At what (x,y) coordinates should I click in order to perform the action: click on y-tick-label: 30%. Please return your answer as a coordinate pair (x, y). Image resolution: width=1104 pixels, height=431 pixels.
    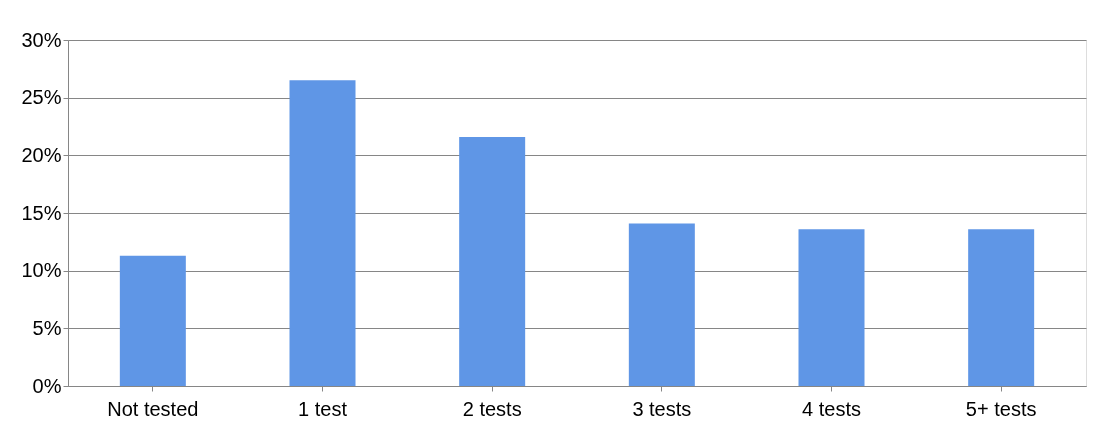
    Looking at the image, I should click on (41, 39).